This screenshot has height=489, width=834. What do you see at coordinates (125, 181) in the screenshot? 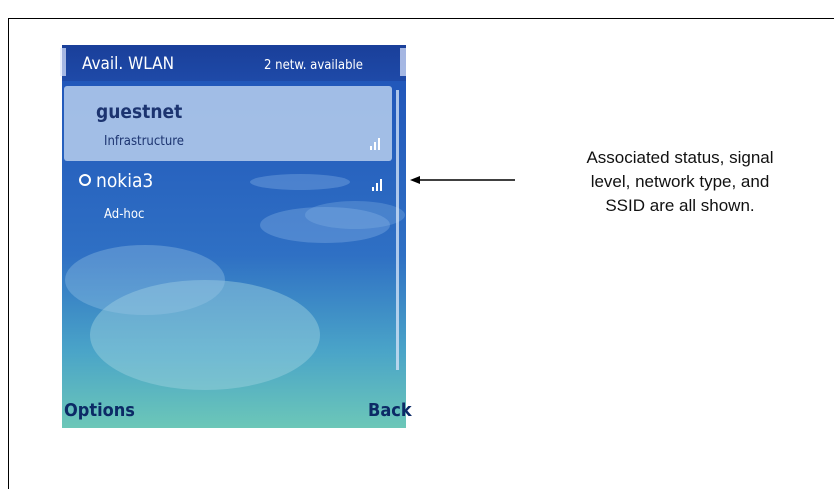
I see `network-name: nokia3` at bounding box center [125, 181].